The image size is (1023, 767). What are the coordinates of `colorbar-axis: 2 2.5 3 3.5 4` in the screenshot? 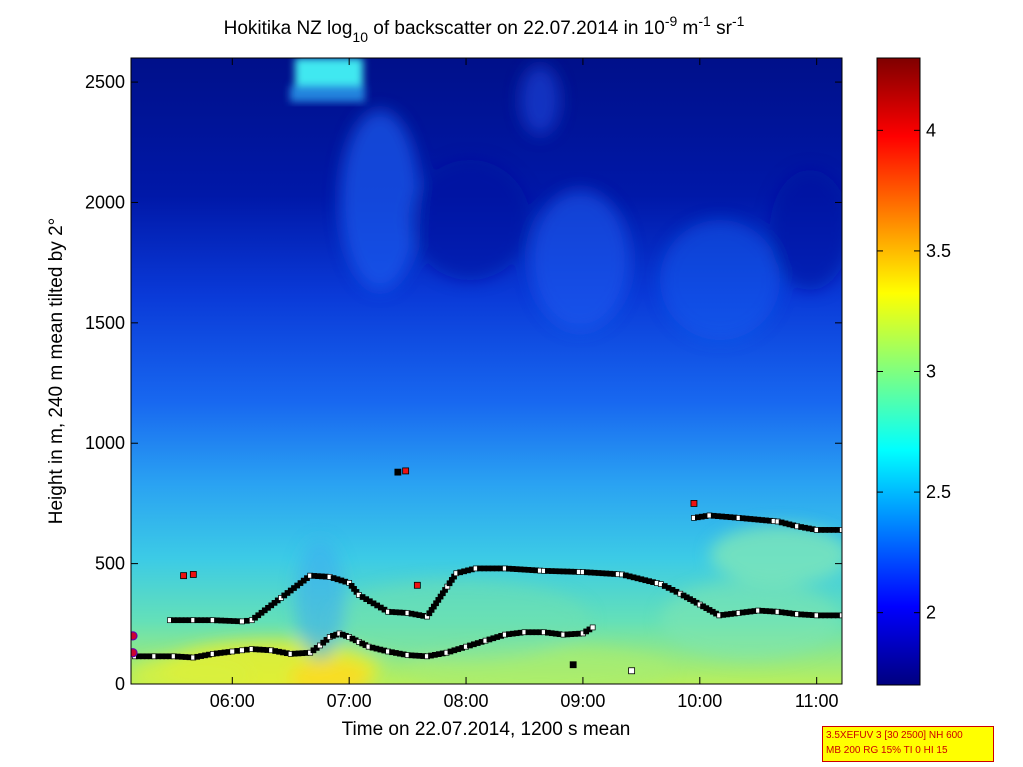 It's located at (914, 371).